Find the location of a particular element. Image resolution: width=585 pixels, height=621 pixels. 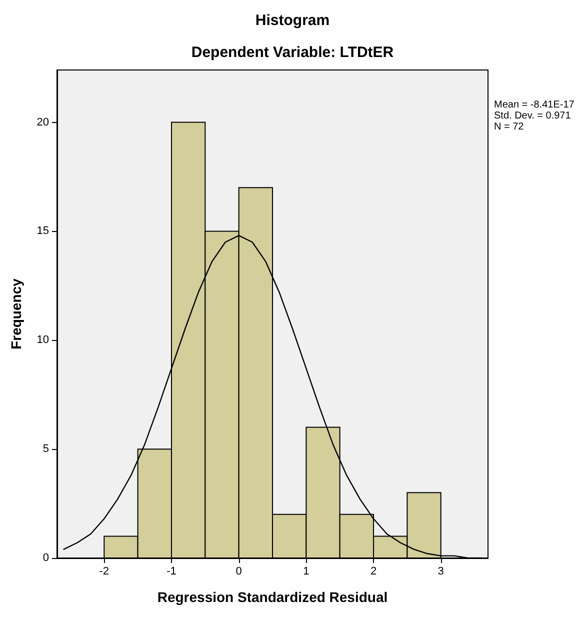

x-tick-label: -1 is located at coordinates (171, 572).